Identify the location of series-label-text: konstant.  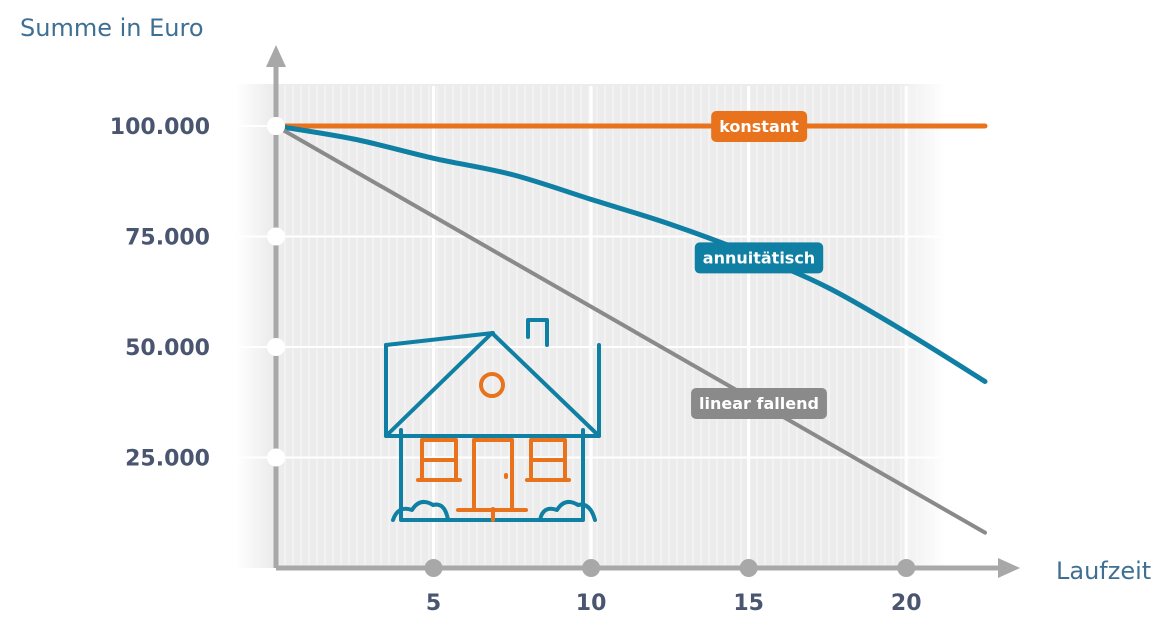
(759, 126).